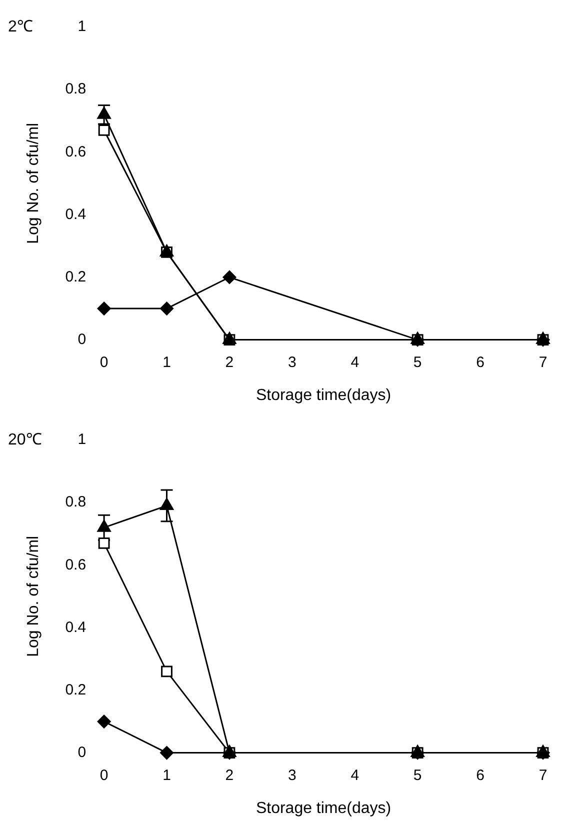 This screenshot has width=565, height=826. What do you see at coordinates (20, 27) in the screenshot?
I see `chart-title: 2℃` at bounding box center [20, 27].